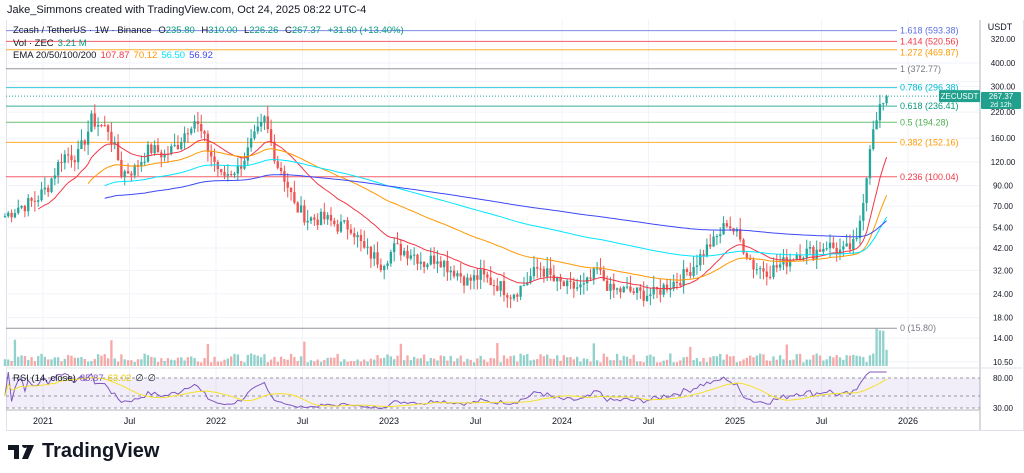 The height and width of the screenshot is (473, 1024). What do you see at coordinates (1003, 362) in the screenshot?
I see `price-tick-label: 10.50` at bounding box center [1003, 362].